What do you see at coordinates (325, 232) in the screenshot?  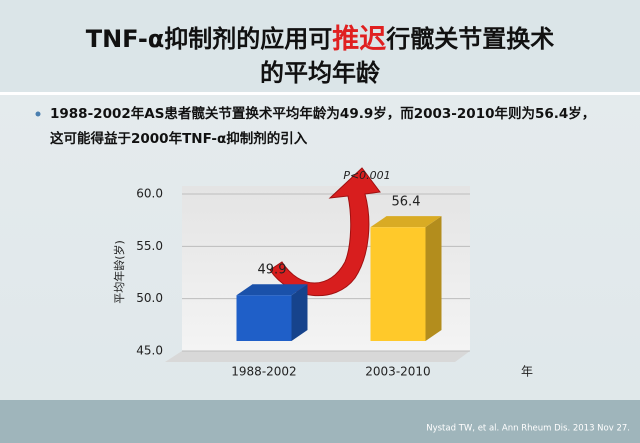 I see `arrow-icon` at bounding box center [325, 232].